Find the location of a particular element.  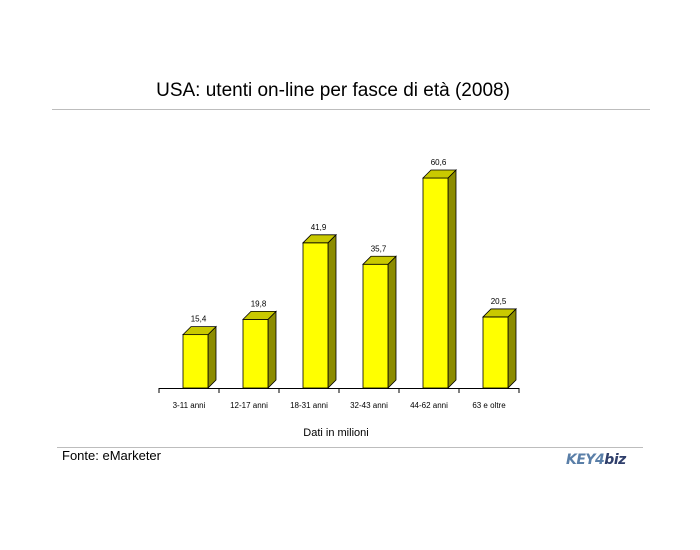

logo-main-text: KEY4 is located at coordinates (585, 460).